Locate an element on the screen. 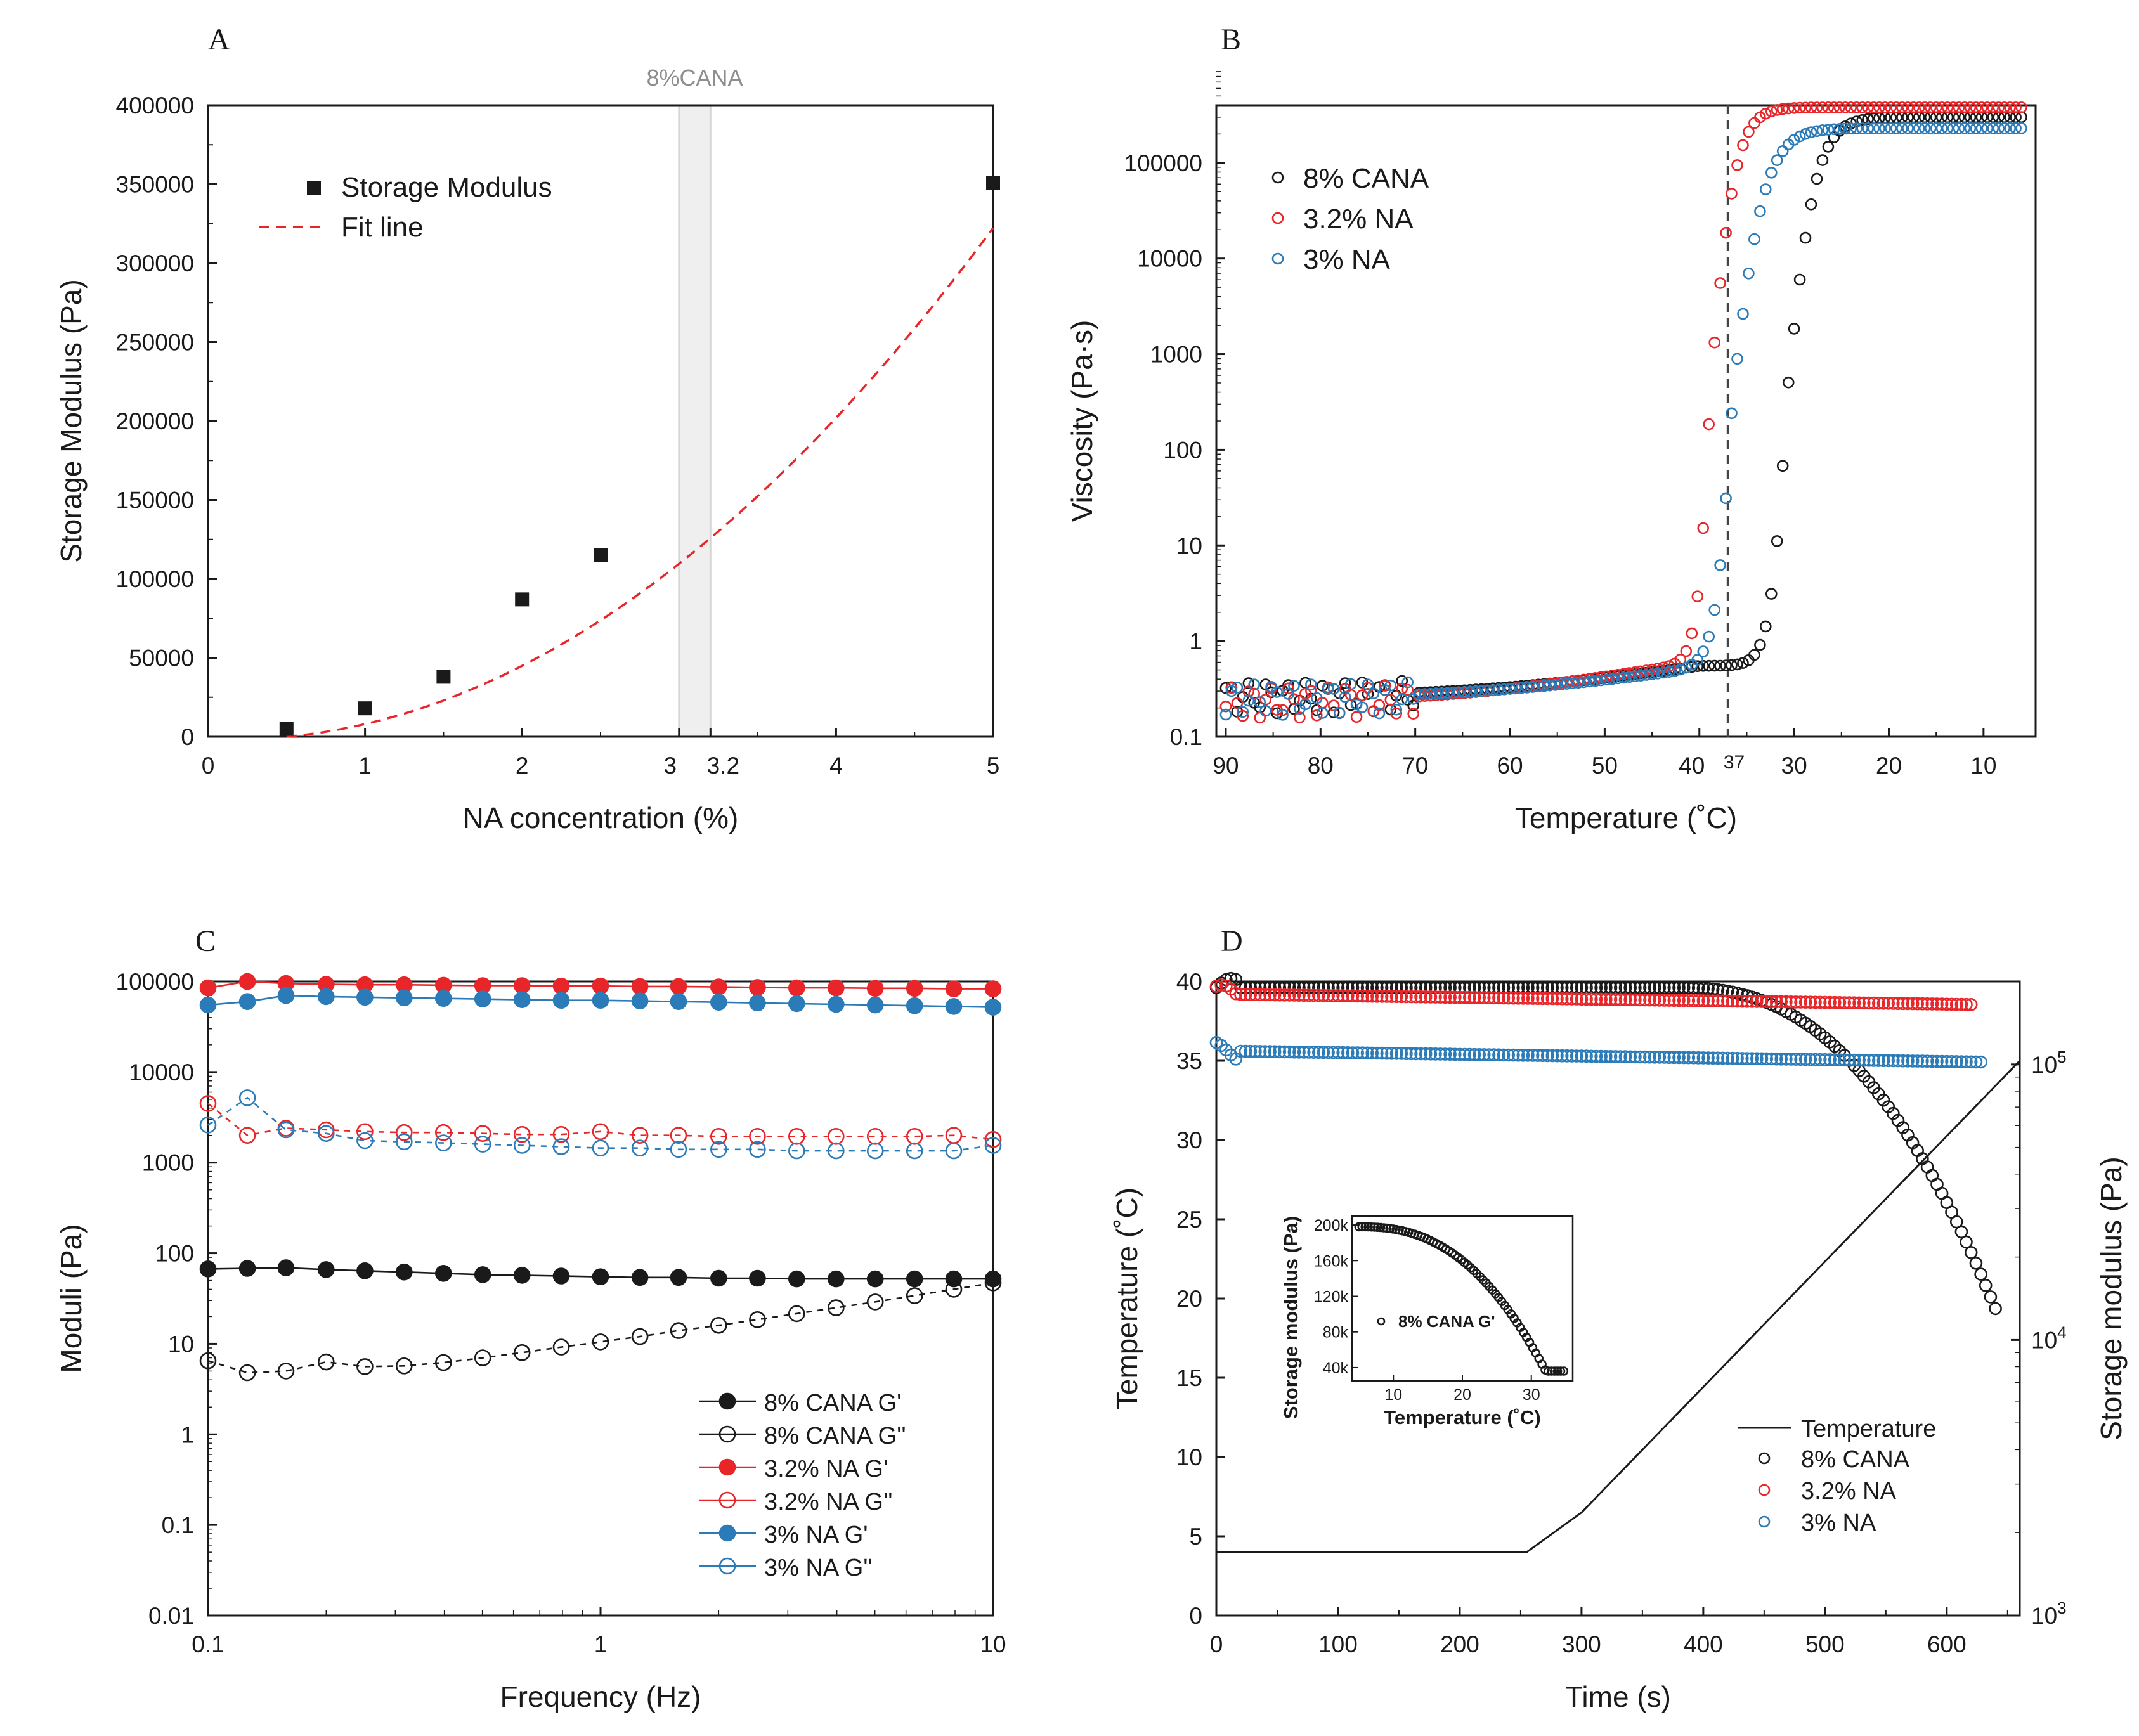 The height and width of the screenshot is (1736, 2139). temperature-line is located at coordinates (1618, 1306).